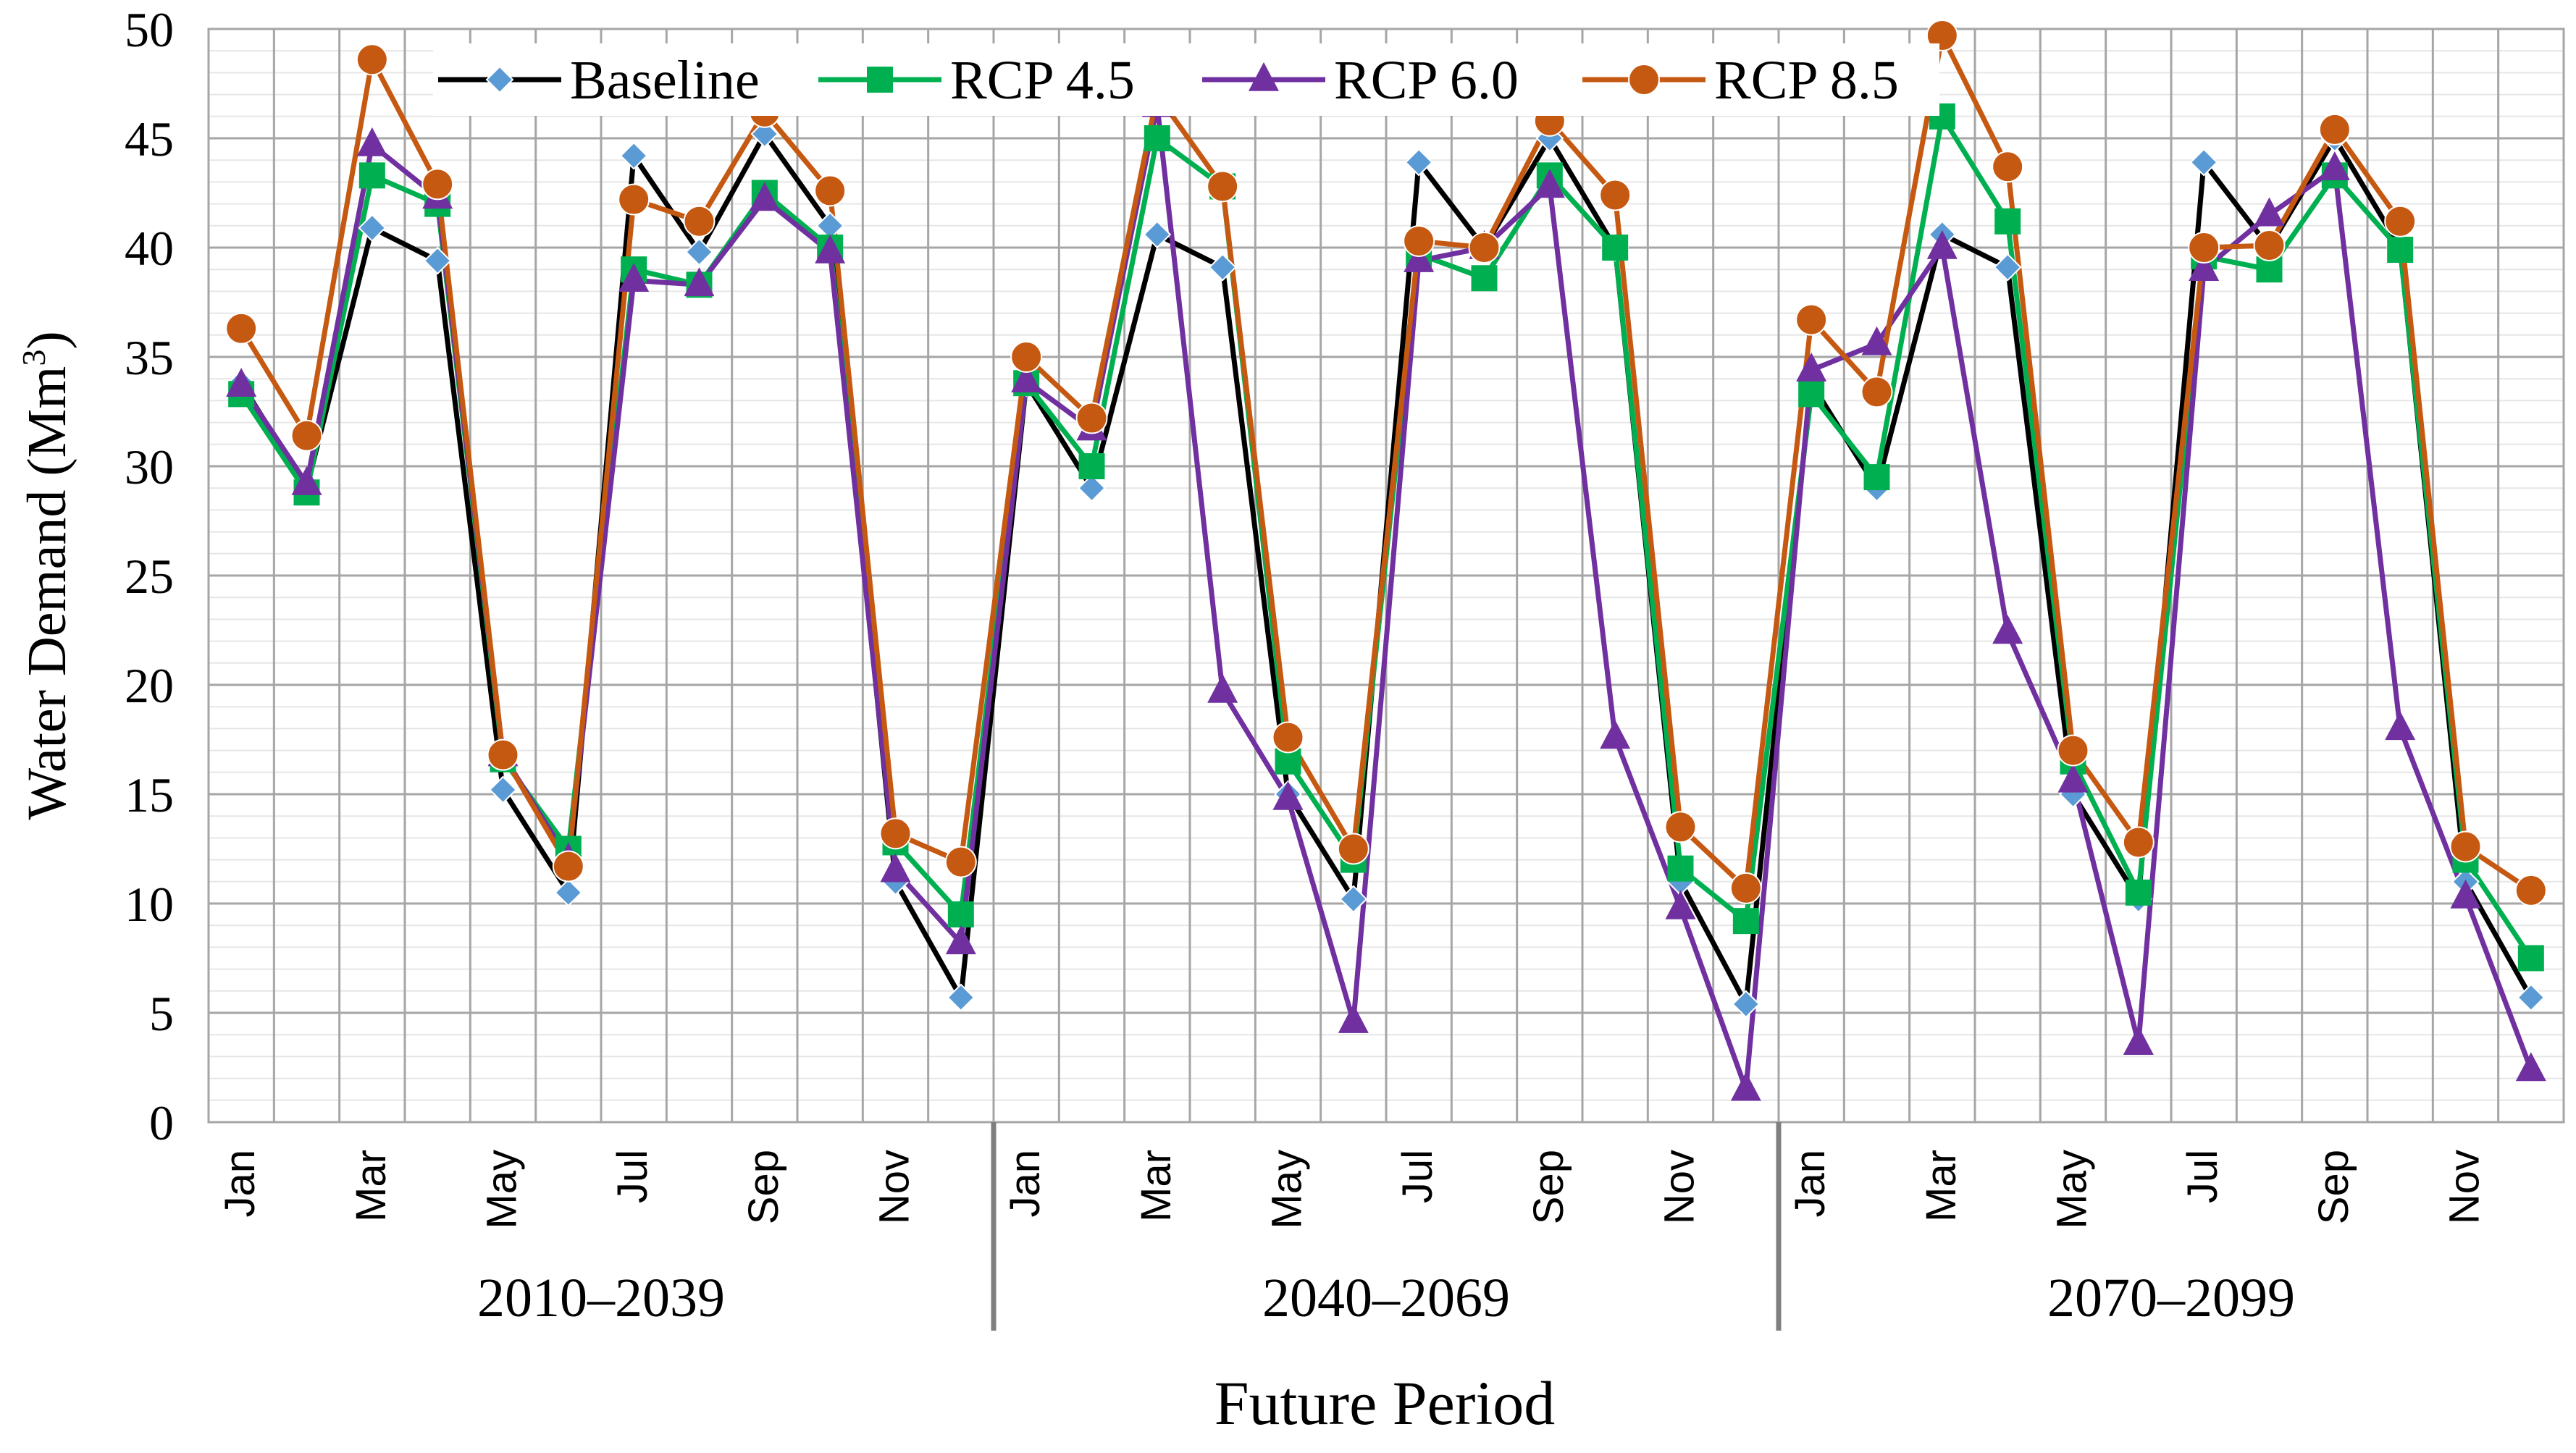 Image resolution: width=2576 pixels, height=1453 pixels. Describe the element at coordinates (1386, 1226) in the screenshot. I see `period-dividers` at that location.